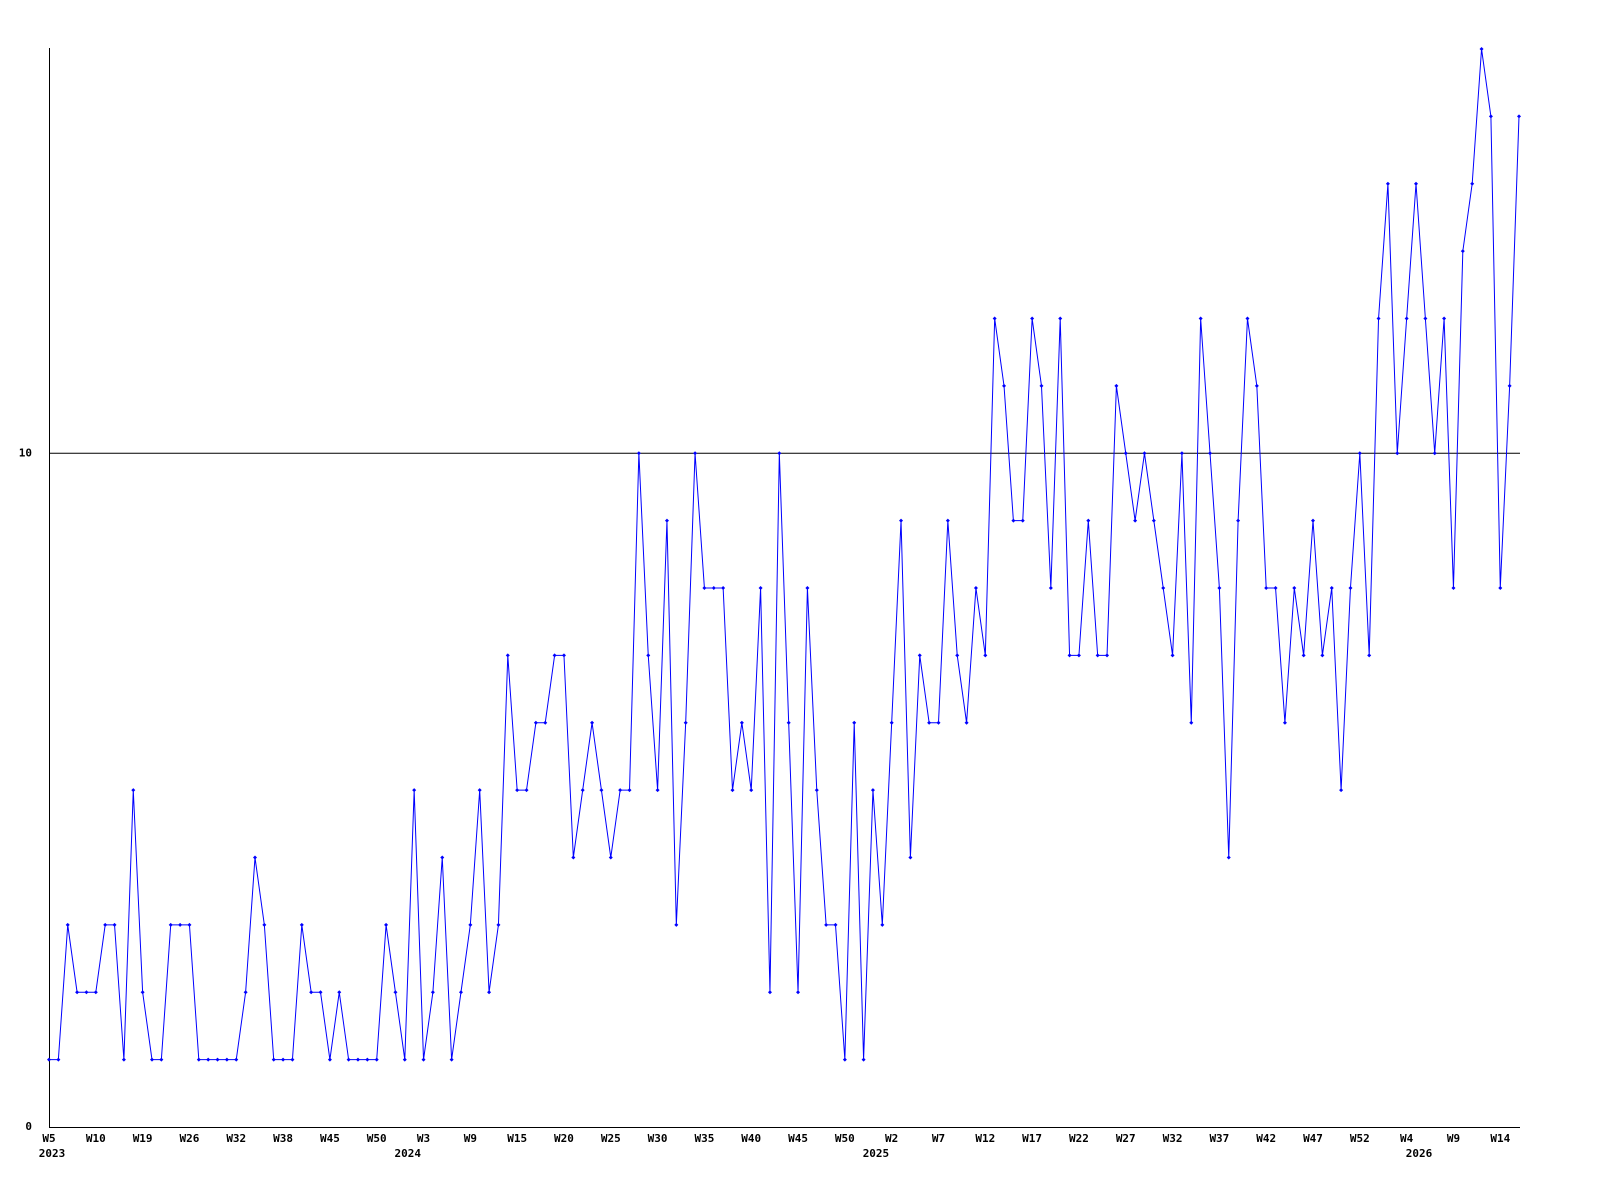 The image size is (1600, 1200). What do you see at coordinates (25, 452) in the screenshot?
I see `y-tick-label: 10` at bounding box center [25, 452].